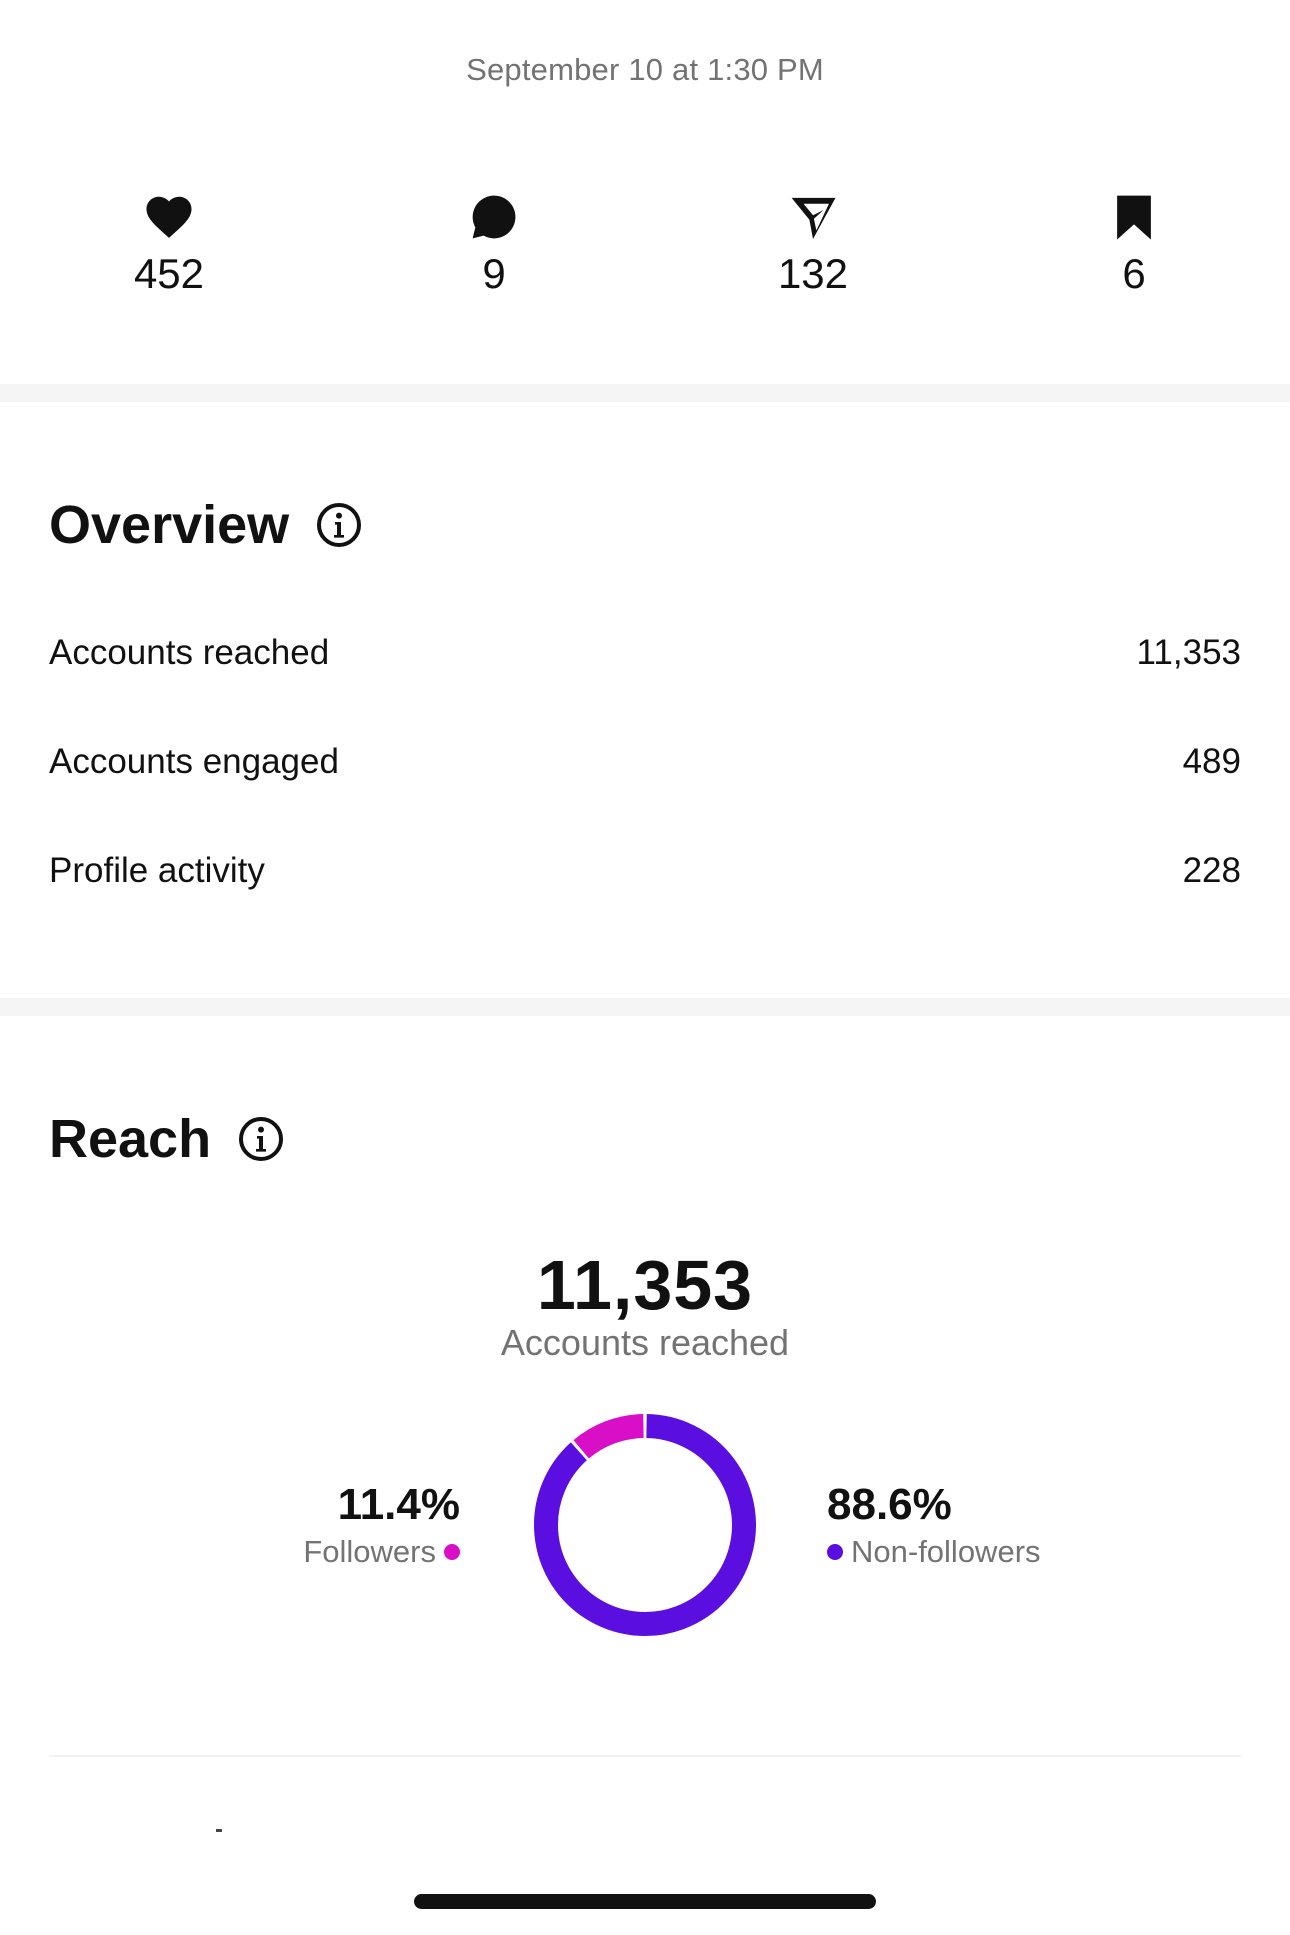 Image resolution: width=1290 pixels, height=1935 pixels. Describe the element at coordinates (169, 525) in the screenshot. I see `overview-title: Overview` at that location.